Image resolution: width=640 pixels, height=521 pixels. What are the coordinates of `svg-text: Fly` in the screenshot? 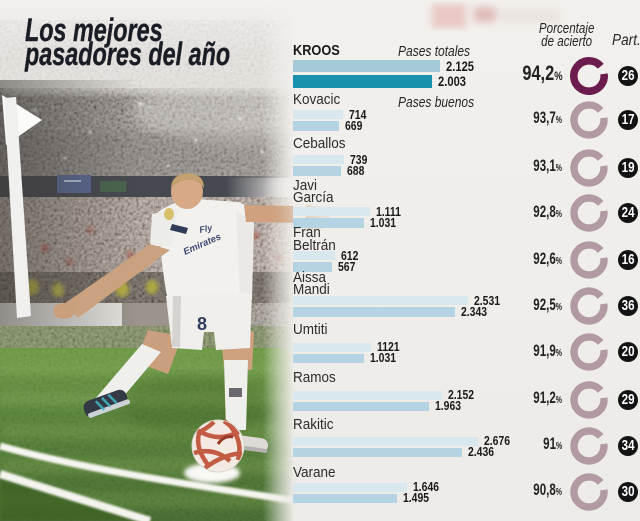 It's located at (206, 228).